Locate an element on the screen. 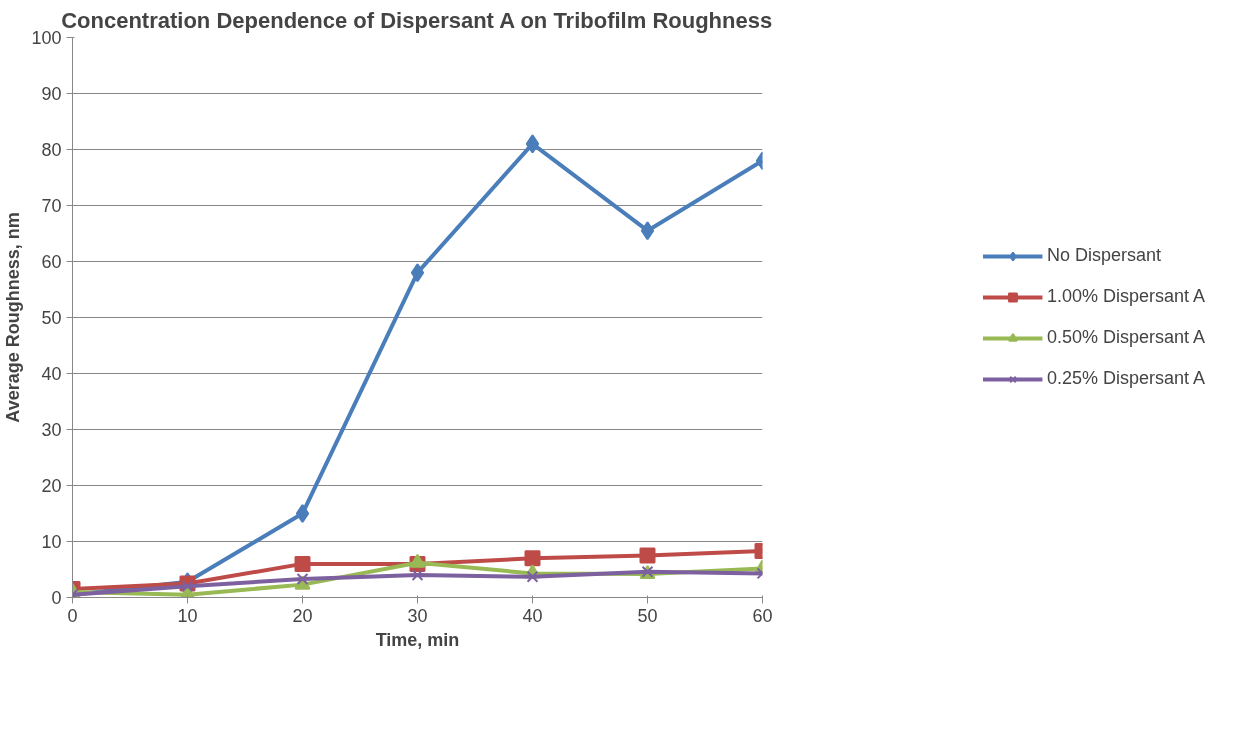 The image size is (1253, 756). x-axis-title: Time, min is located at coordinates (417, 639).